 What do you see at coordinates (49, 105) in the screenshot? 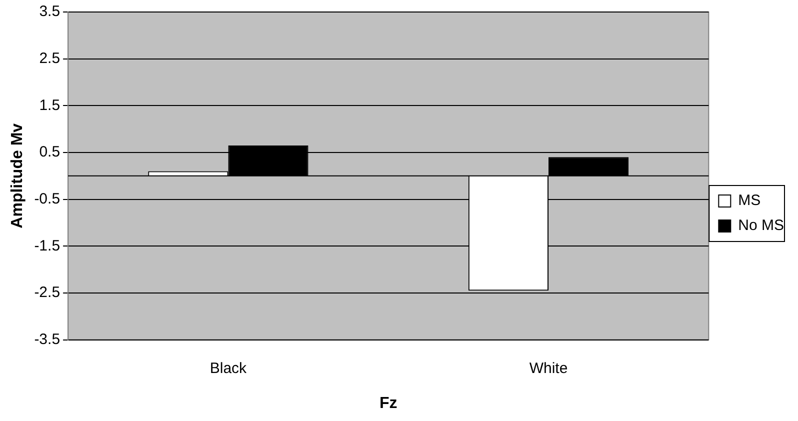
I see `y-tick-label: 1.5` at bounding box center [49, 105].